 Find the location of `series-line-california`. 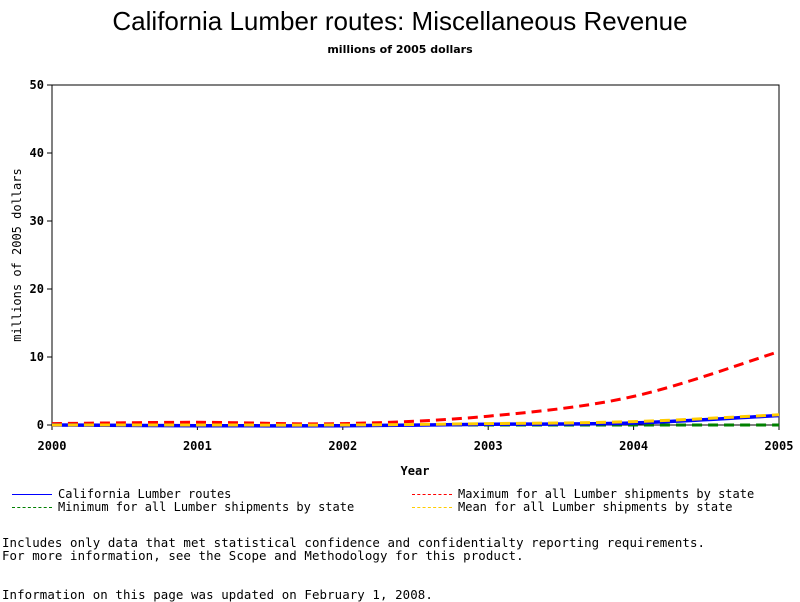

series-line-california is located at coordinates (415, 420).